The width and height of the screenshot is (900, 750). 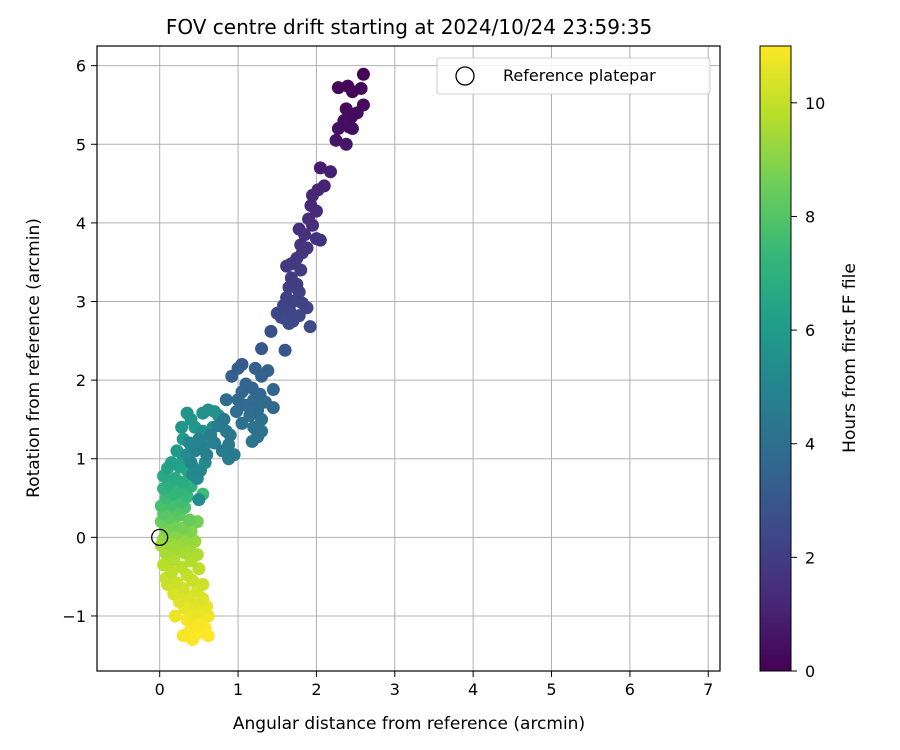 What do you see at coordinates (850, 358) in the screenshot?
I see `colorbar-label: Hours from first FF file` at bounding box center [850, 358].